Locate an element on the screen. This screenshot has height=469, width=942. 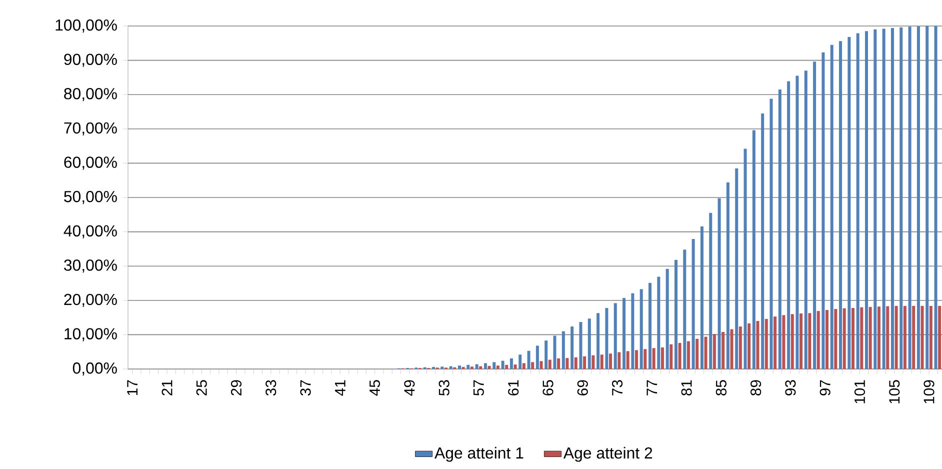
x-tick-label: 73 is located at coordinates (617, 388).